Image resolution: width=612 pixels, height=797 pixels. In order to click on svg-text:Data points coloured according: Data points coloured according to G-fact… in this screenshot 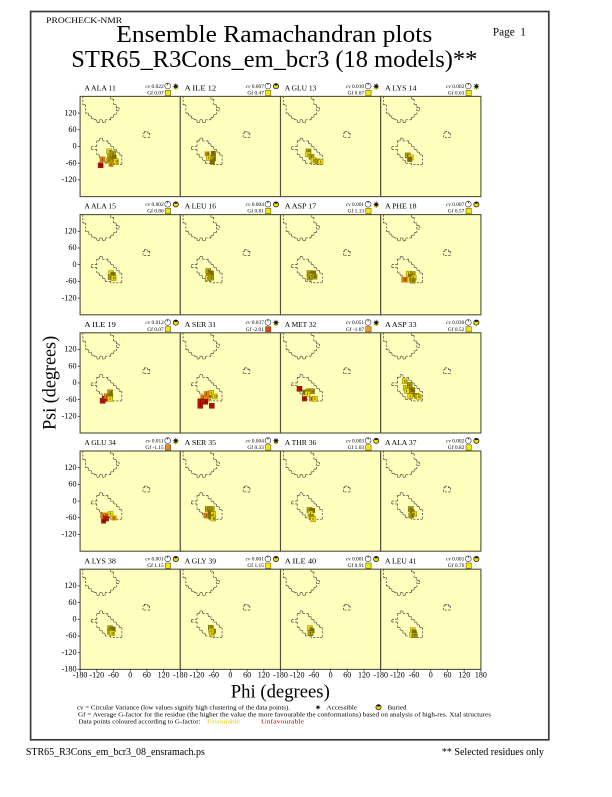, I will do `click(140, 722)`.